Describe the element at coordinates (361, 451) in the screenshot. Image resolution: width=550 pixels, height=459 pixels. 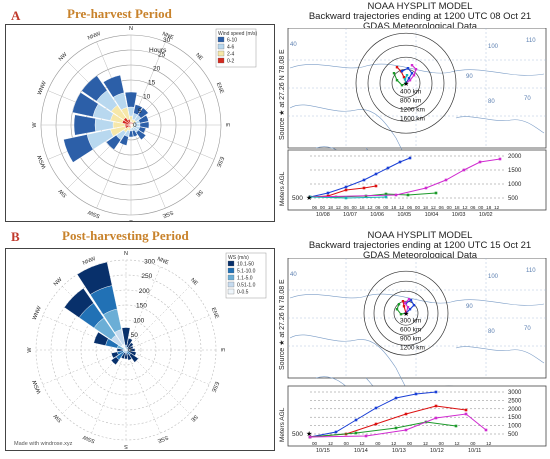
I see `profile-date-label: 10/14` at that location.